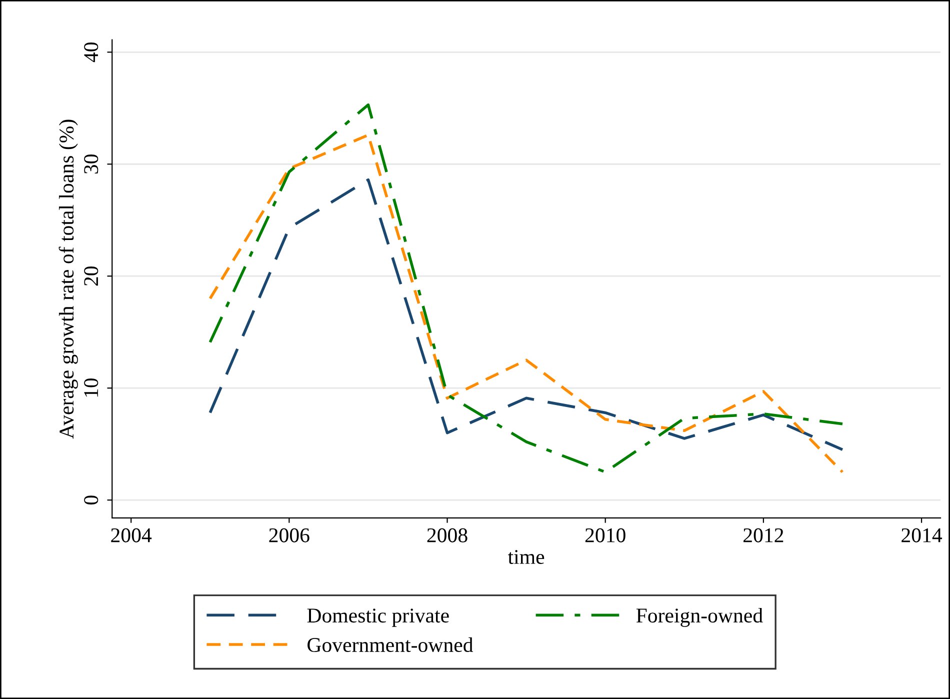  Describe the element at coordinates (526, 557) in the screenshot. I see `x-axis-title: time` at that location.